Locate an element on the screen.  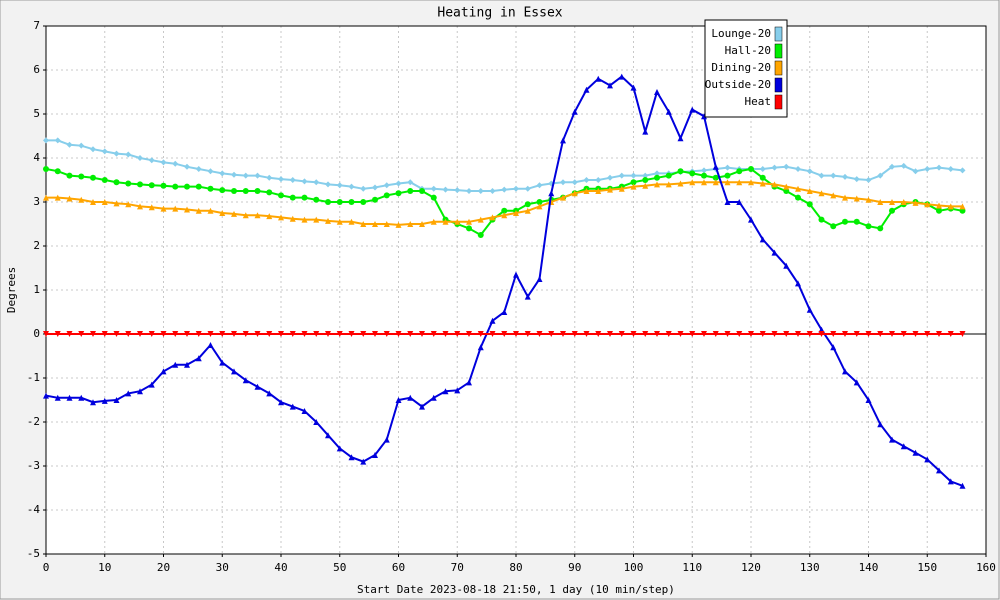
y-tick-label: 0 is located at coordinates (36, 333).